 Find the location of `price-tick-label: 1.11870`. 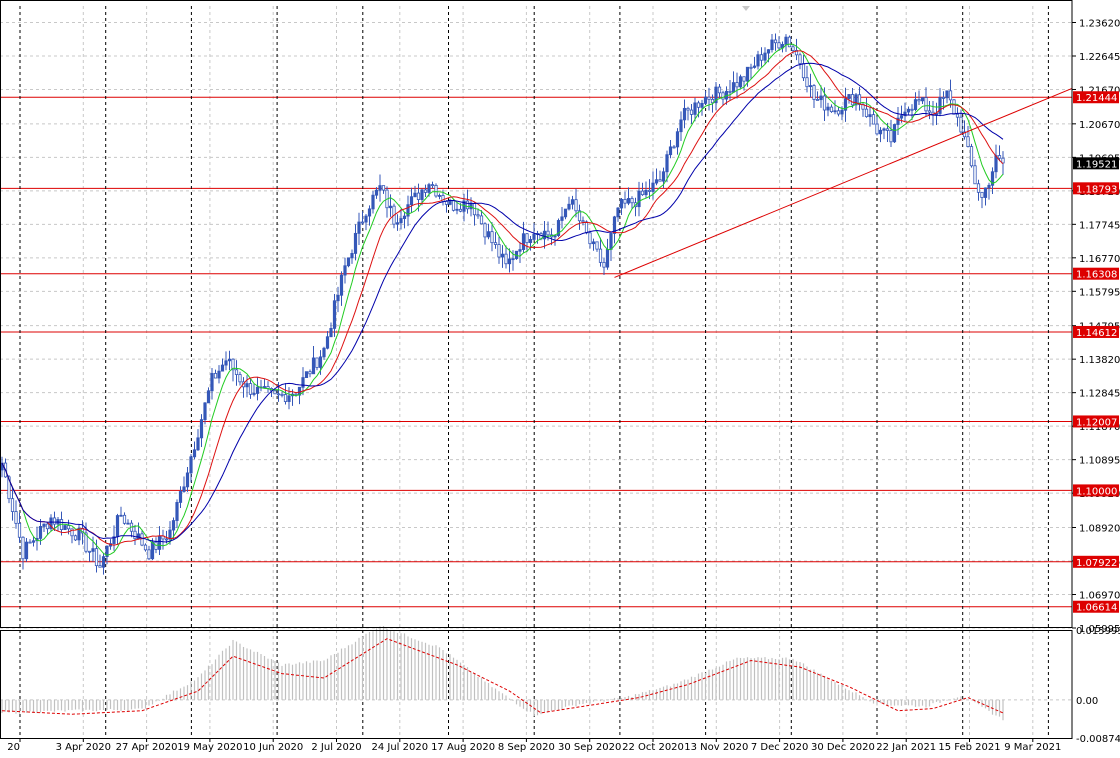

price-tick-label: 1.11870 is located at coordinates (1099, 427).